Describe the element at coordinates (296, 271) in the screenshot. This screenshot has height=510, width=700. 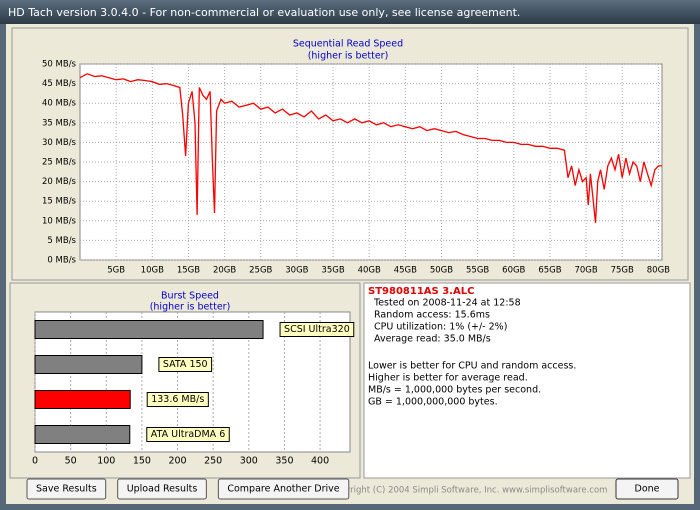
I see `x-tick-label: 30GB` at that location.